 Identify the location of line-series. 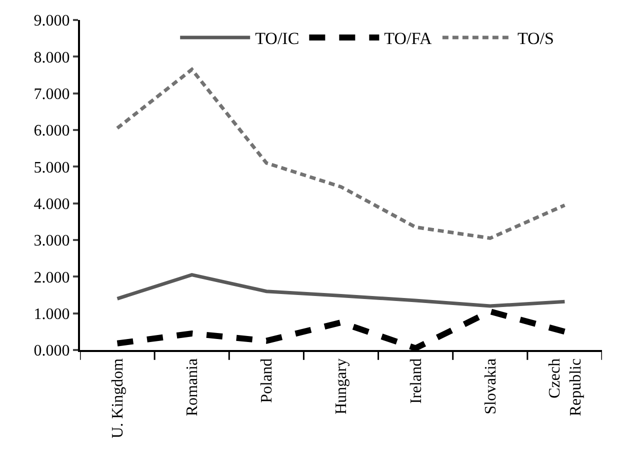
(341, 290).